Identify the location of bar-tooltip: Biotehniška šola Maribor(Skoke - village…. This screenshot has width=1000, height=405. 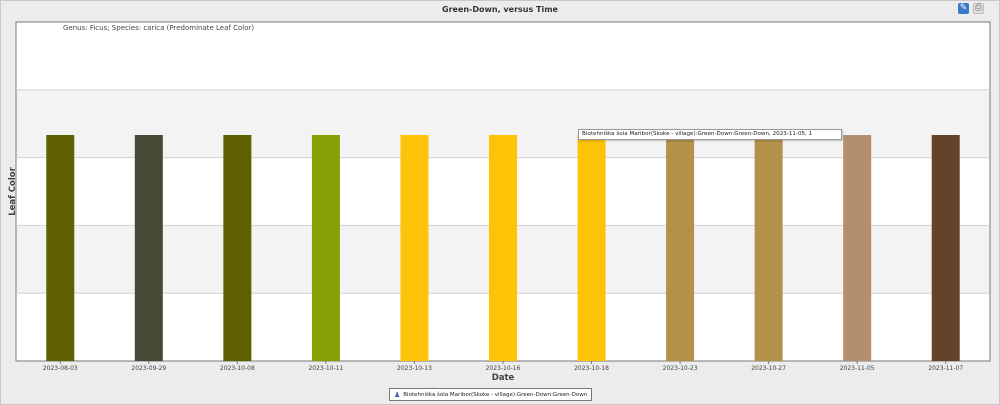
(710, 134).